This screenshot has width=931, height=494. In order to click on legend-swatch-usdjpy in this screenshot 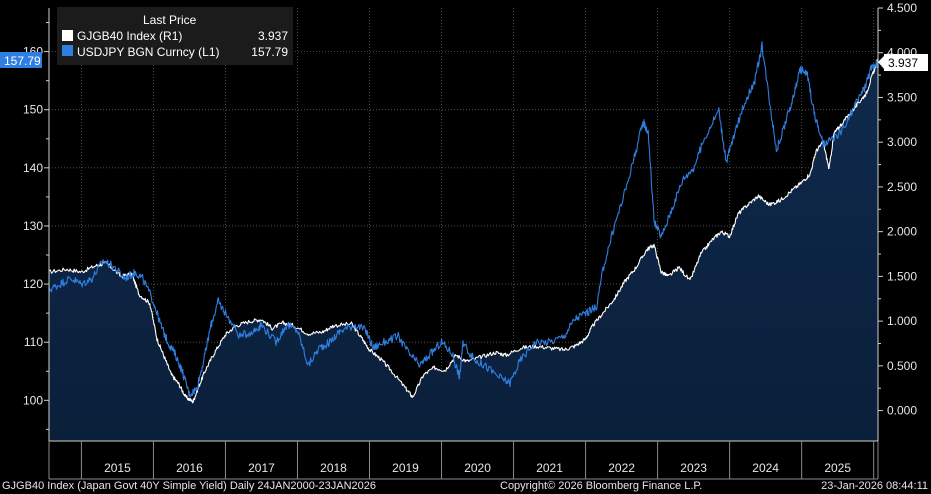, I will do `click(67, 50)`.